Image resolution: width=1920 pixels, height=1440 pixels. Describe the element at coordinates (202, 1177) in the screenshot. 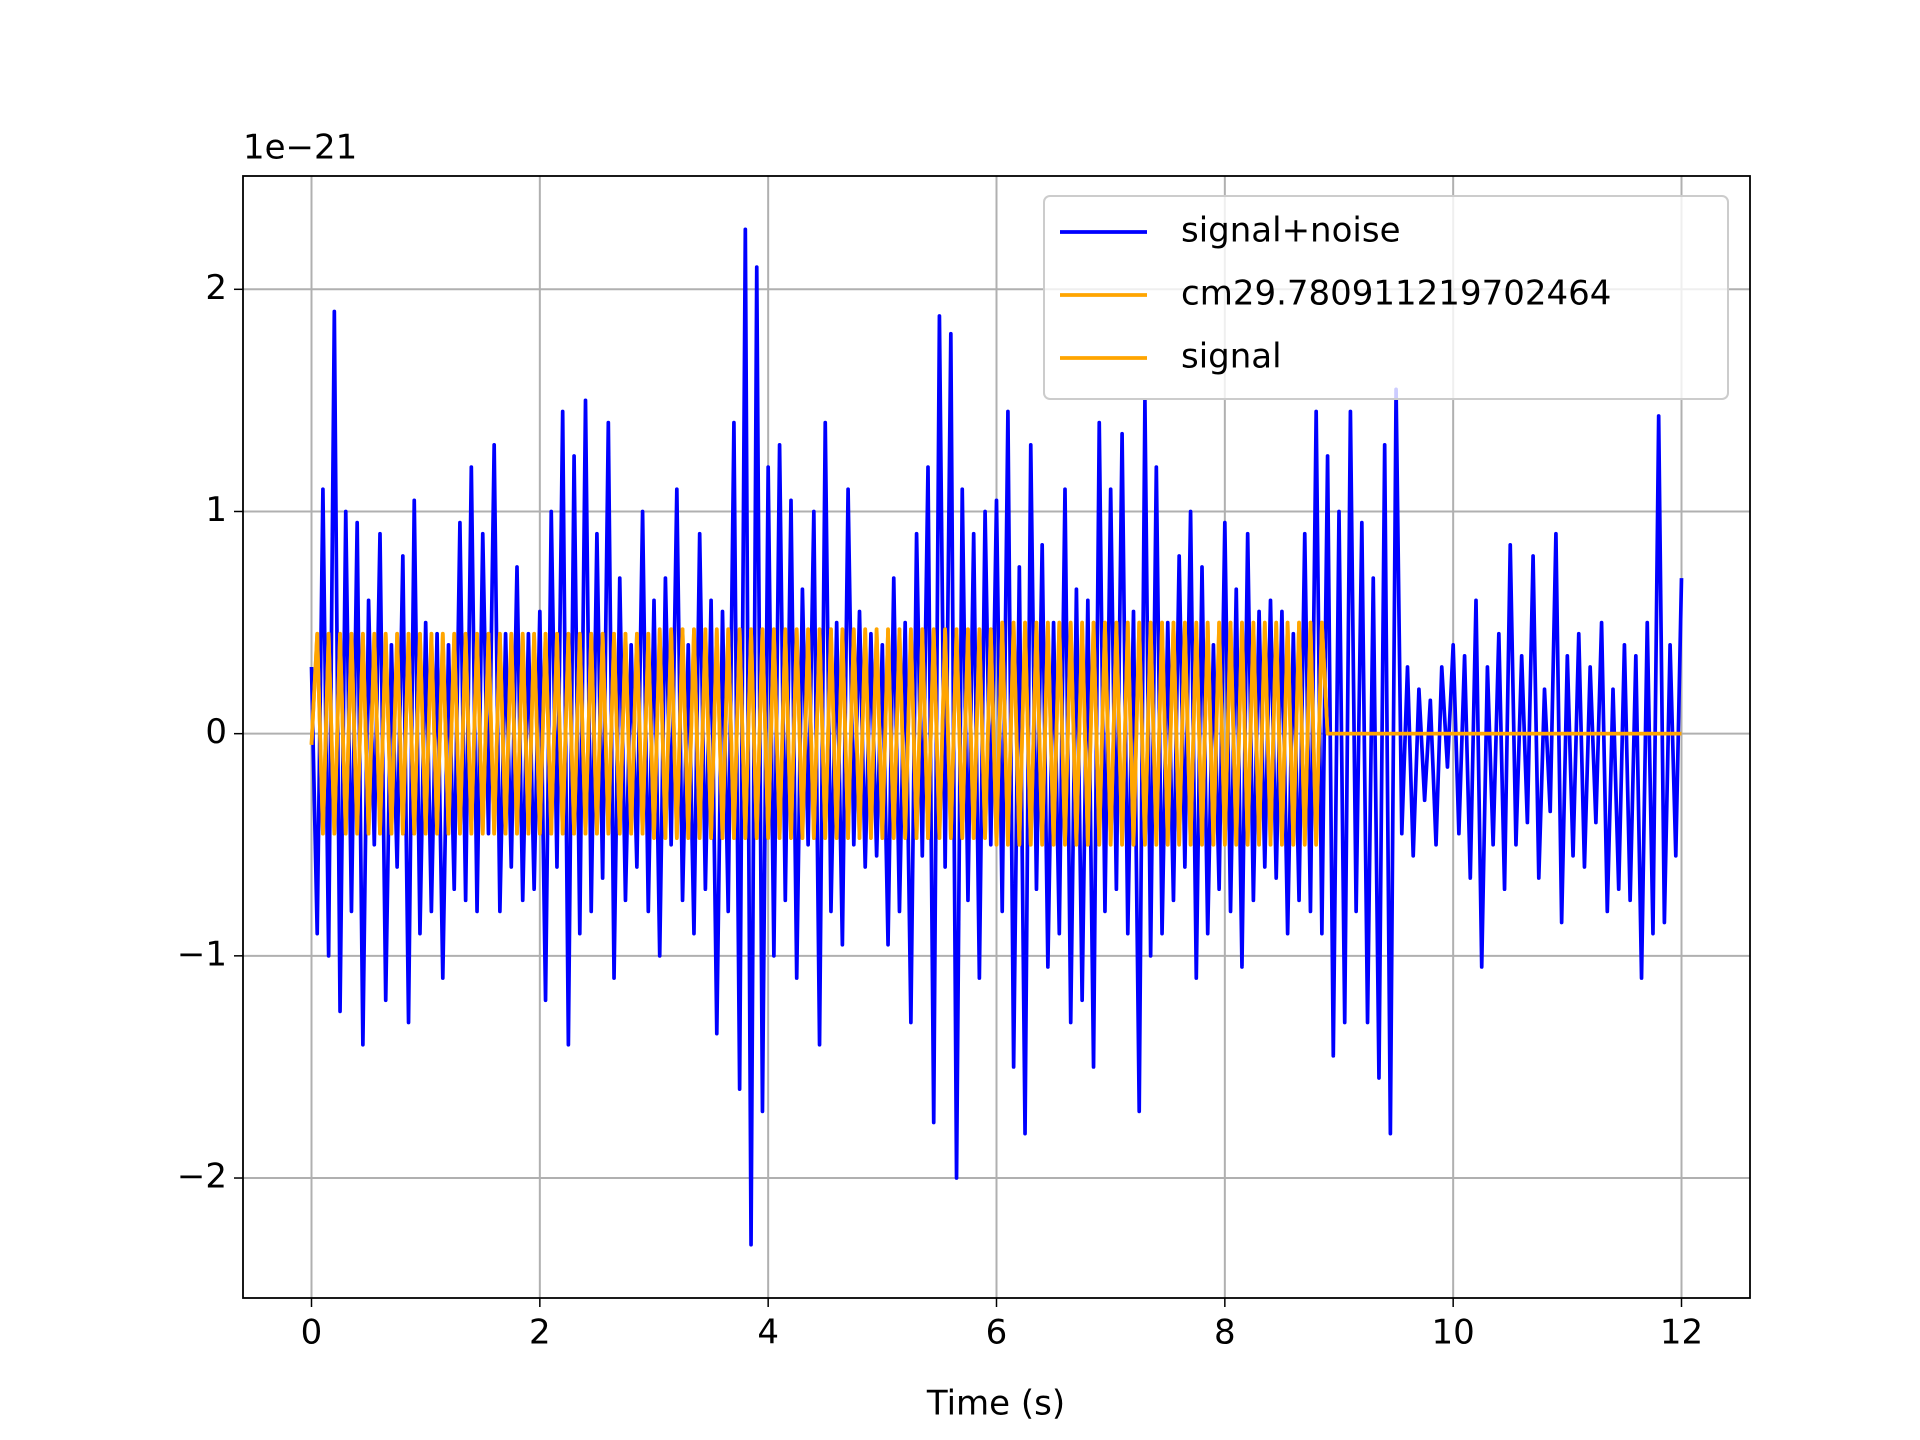

I see `y-tick-label: −2` at that location.